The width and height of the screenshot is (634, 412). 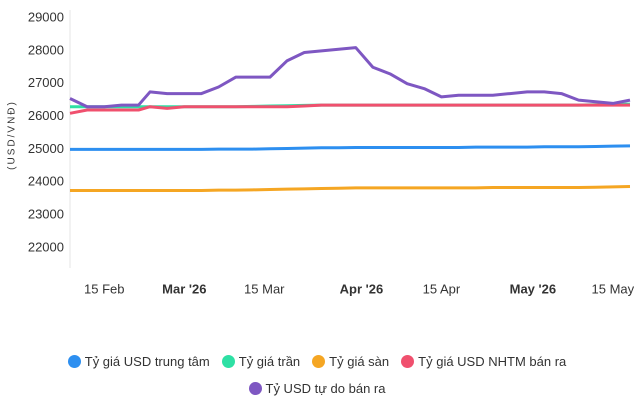 I want to click on legend-item: Tỷ USD tự do bán ra, so click(x=317, y=388).